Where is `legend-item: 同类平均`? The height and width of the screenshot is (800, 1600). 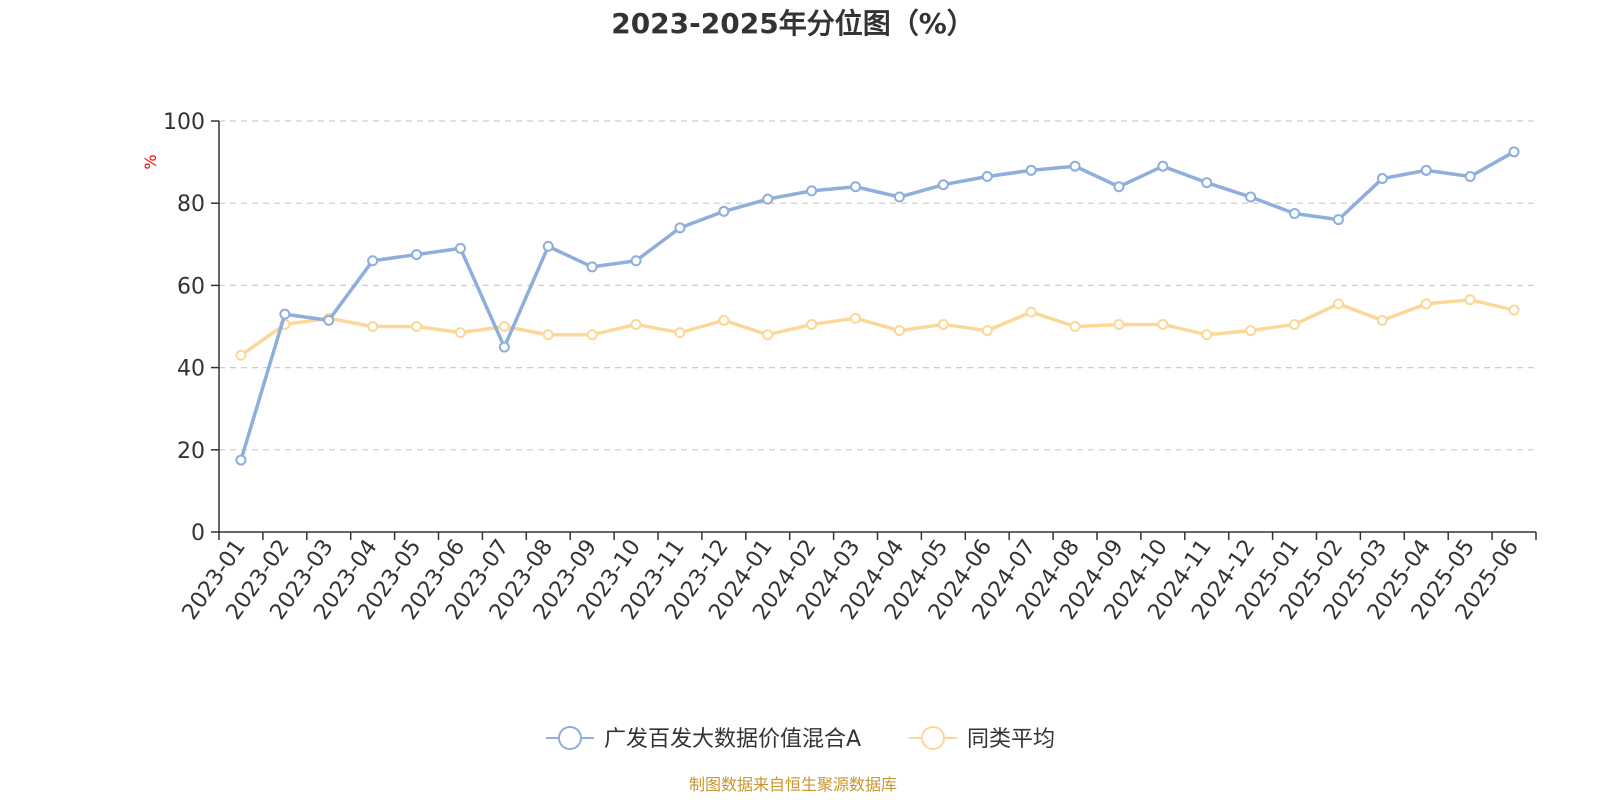
legend-item: 同类平均 is located at coordinates (982, 739).